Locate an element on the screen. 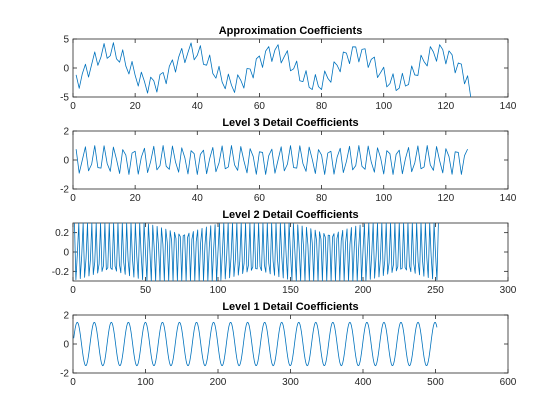 The height and width of the screenshot is (420, 560). y-tick-label: 0.2 is located at coordinates (62, 233).